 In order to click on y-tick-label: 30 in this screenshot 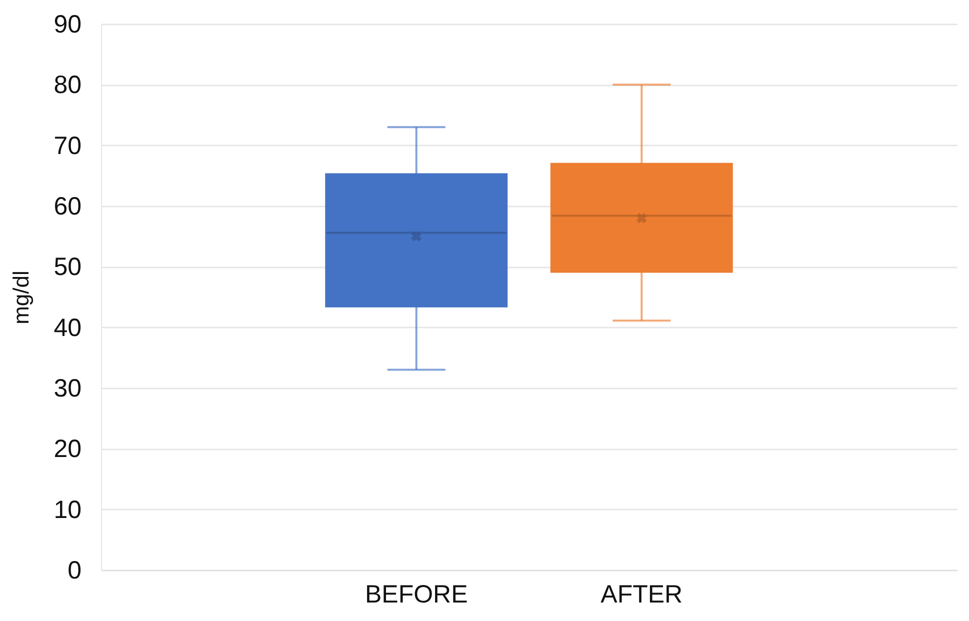, I will do `click(68, 388)`.